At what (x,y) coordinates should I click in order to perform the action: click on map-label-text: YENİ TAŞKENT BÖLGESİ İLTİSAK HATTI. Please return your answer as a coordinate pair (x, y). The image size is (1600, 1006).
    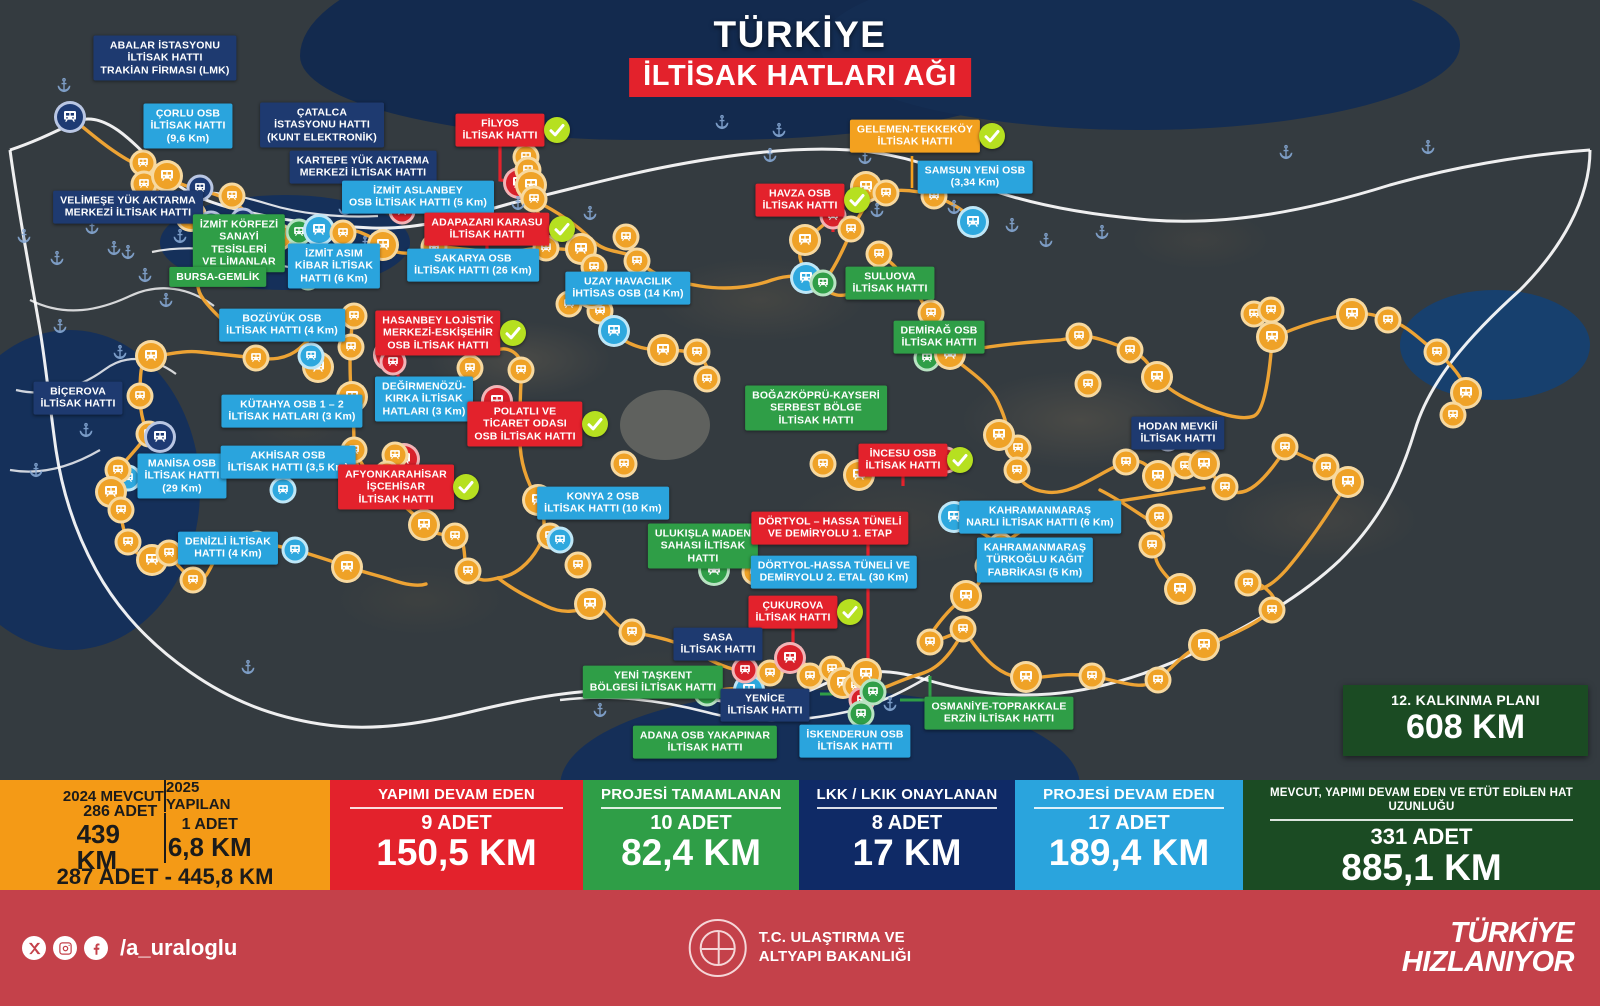
    Looking at the image, I should click on (653, 681).